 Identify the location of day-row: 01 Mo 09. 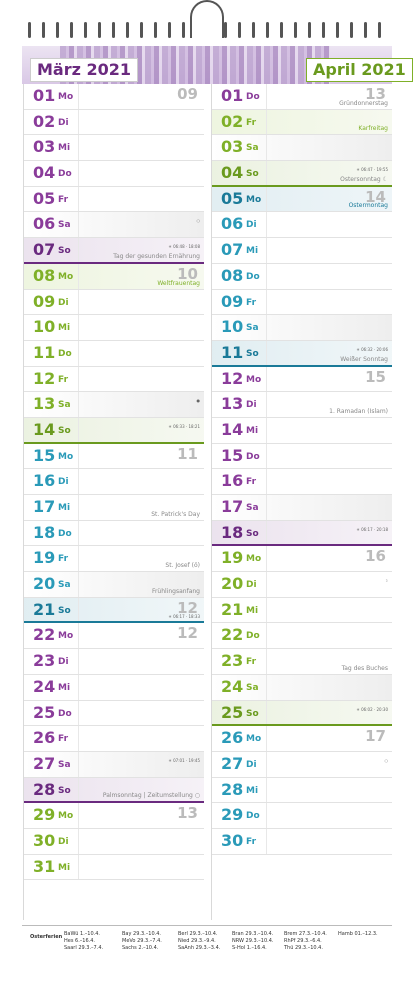
(114, 97).